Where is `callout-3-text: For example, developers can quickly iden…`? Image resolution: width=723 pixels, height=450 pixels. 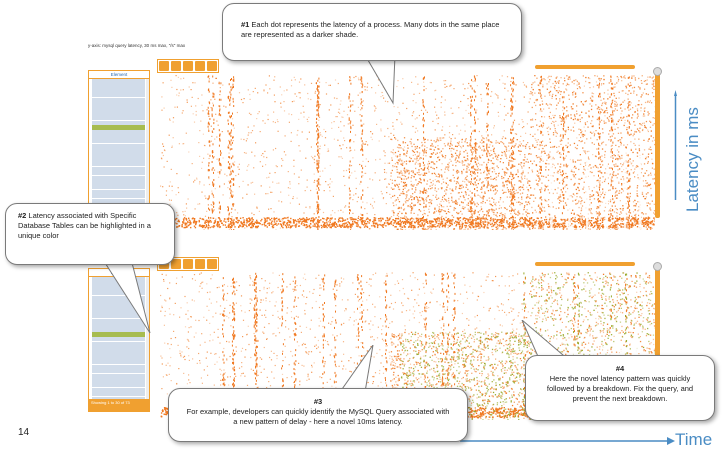
callout-3-text: For example, developers can quickly iden… is located at coordinates (318, 416).